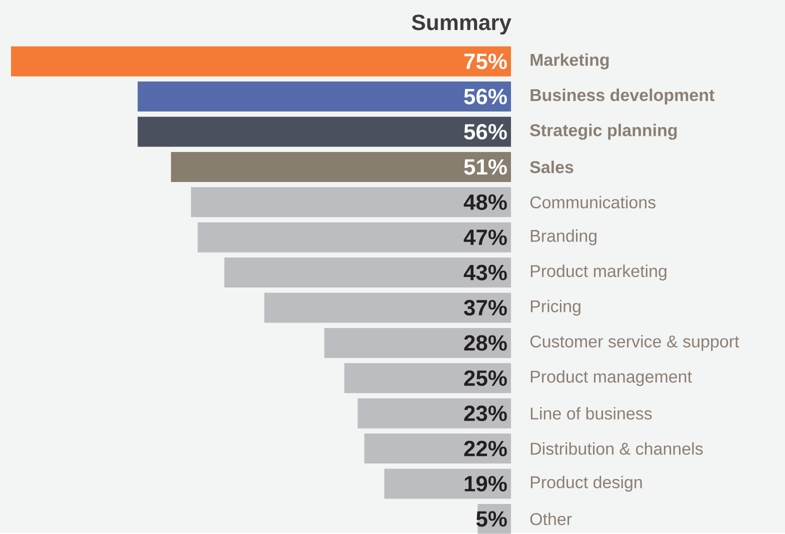 This screenshot has width=785, height=534. I want to click on y-tick-label: Product marketing, so click(598, 272).